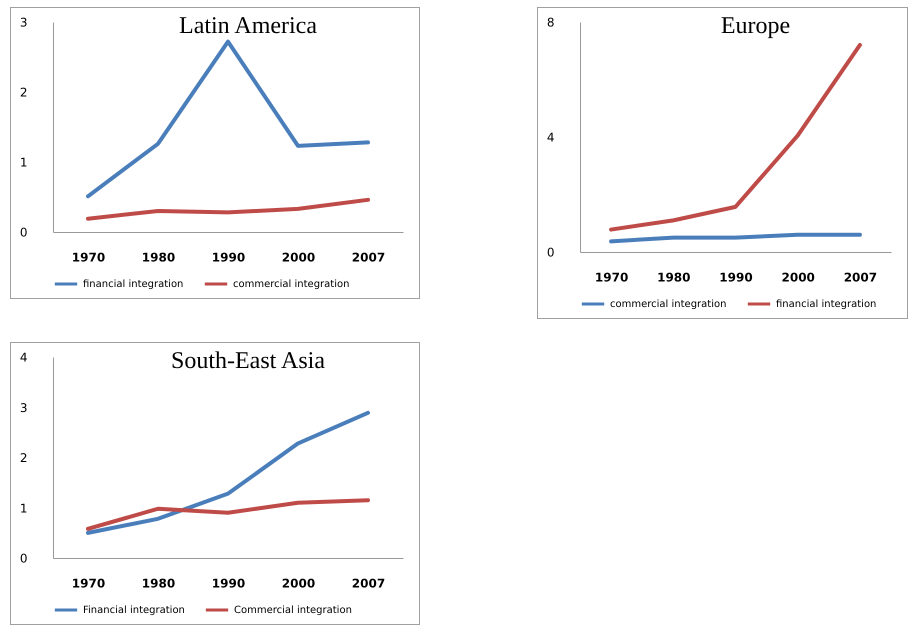  What do you see at coordinates (293, 610) in the screenshot?
I see `legend-label: Commercial integration` at bounding box center [293, 610].